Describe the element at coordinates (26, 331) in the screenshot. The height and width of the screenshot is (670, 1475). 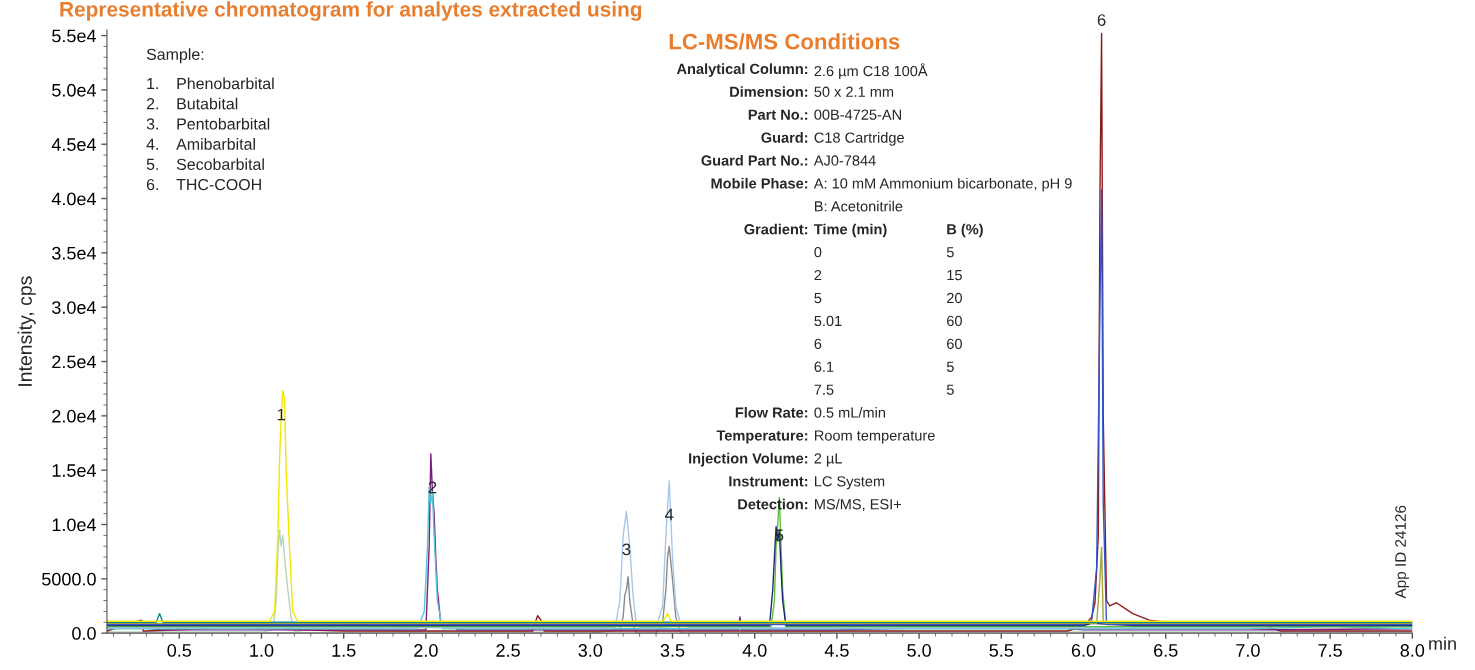
I see `y-axis-title: Intensity, cps` at that location.